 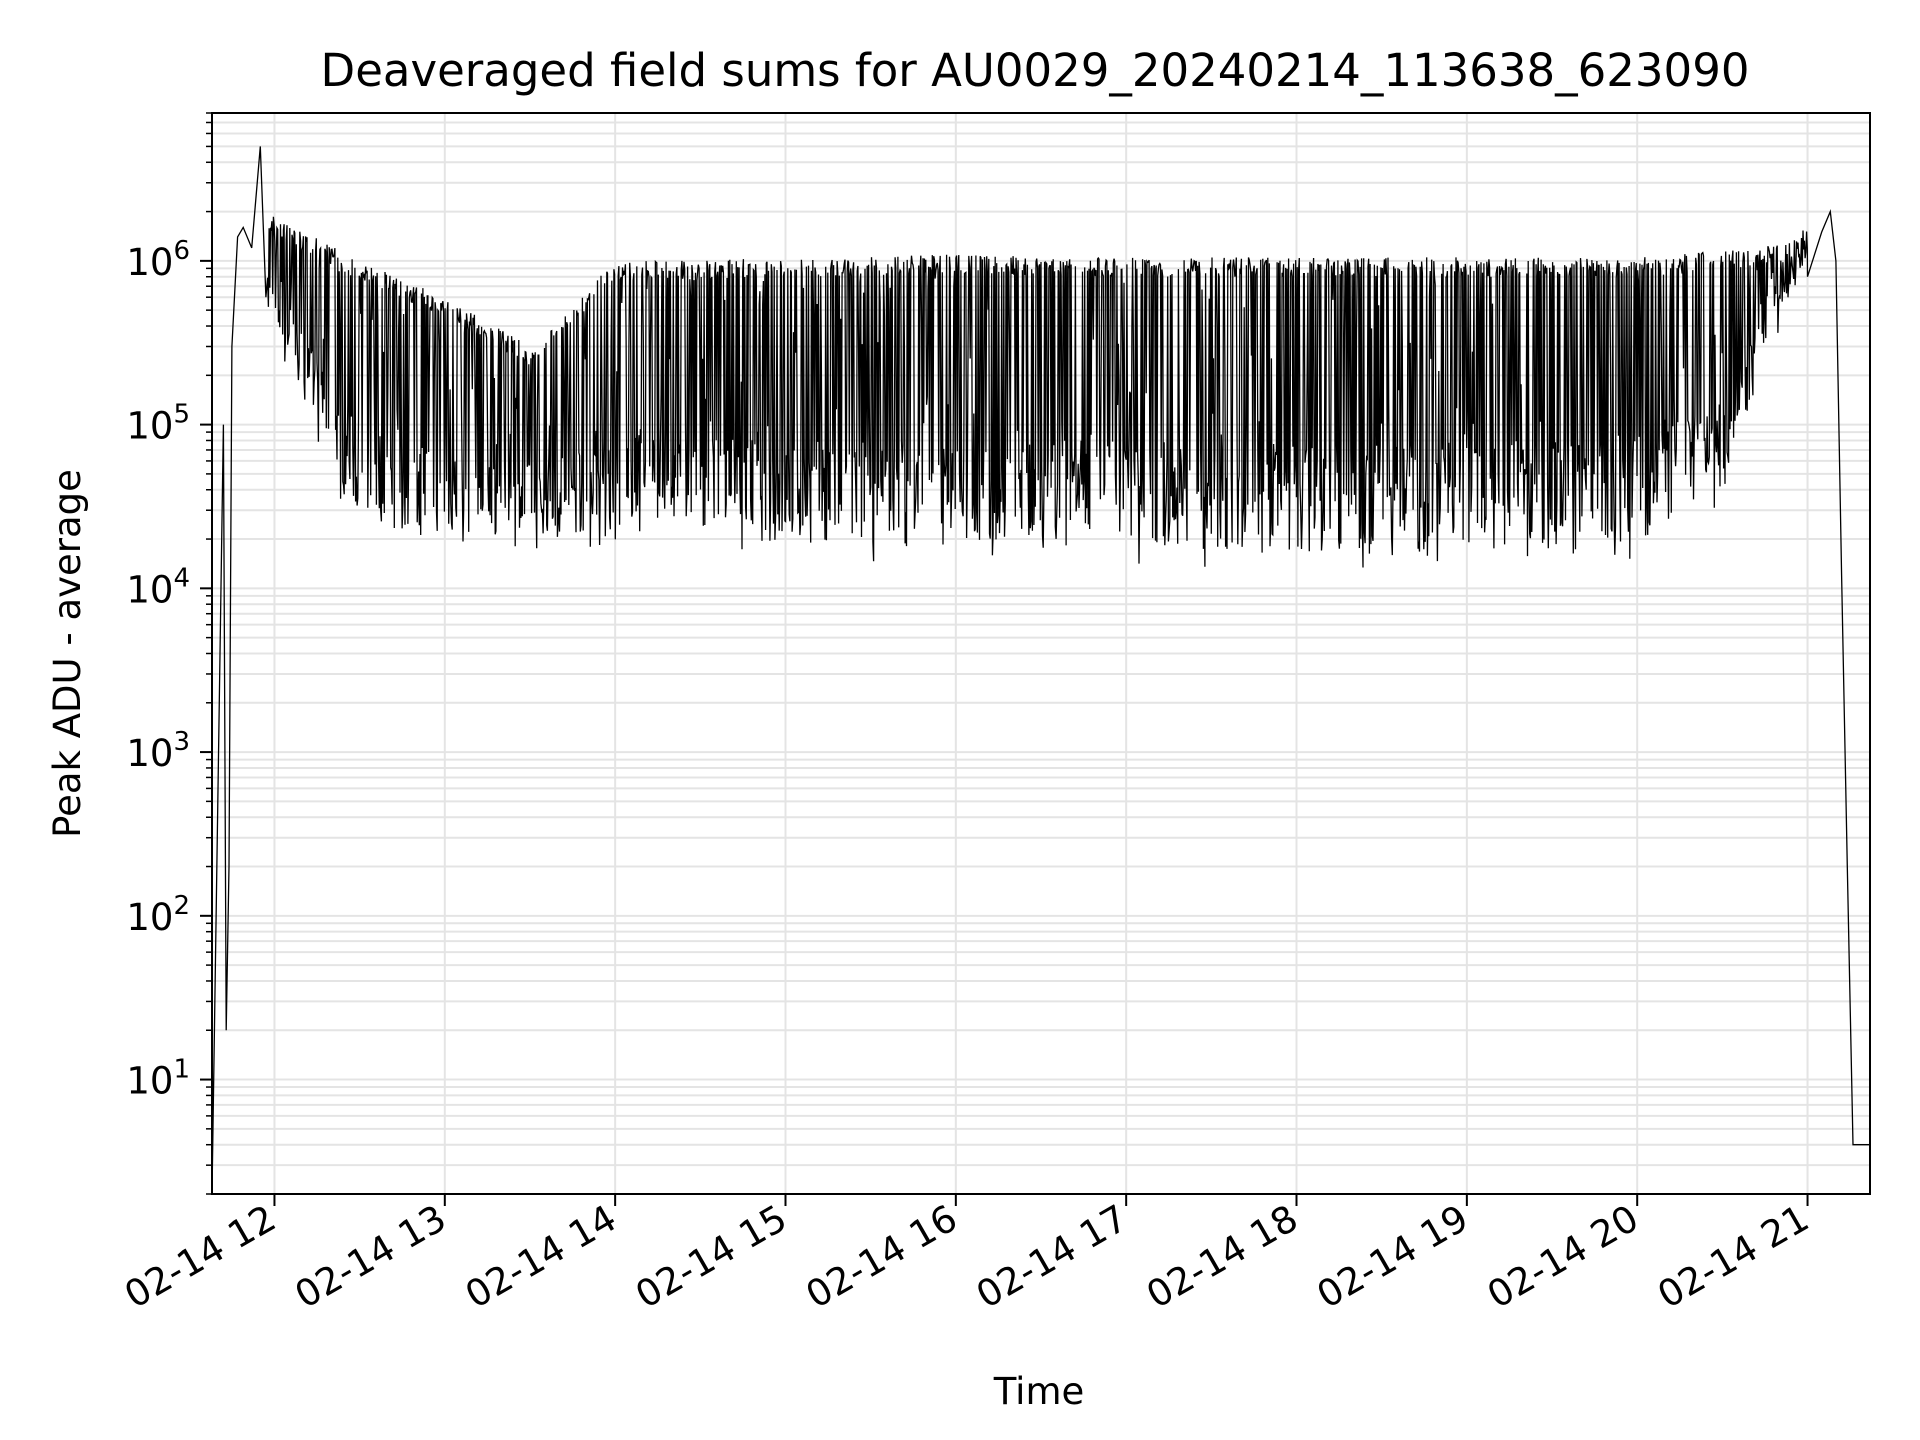 What do you see at coordinates (158, 915) in the screenshot?
I see `y-tick-label: 102` at bounding box center [158, 915].